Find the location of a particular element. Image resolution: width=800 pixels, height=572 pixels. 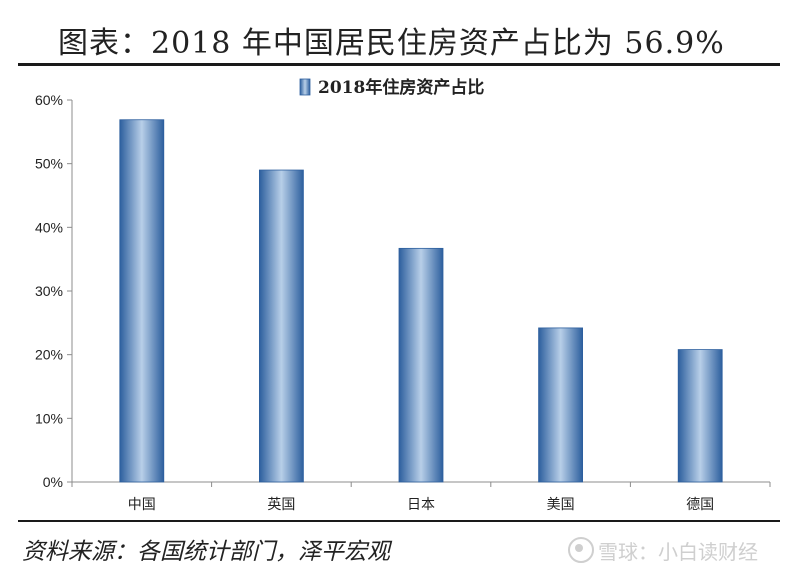

source-note: 资料来源：各国统计部门，泽平宏观 is located at coordinates (206, 552).